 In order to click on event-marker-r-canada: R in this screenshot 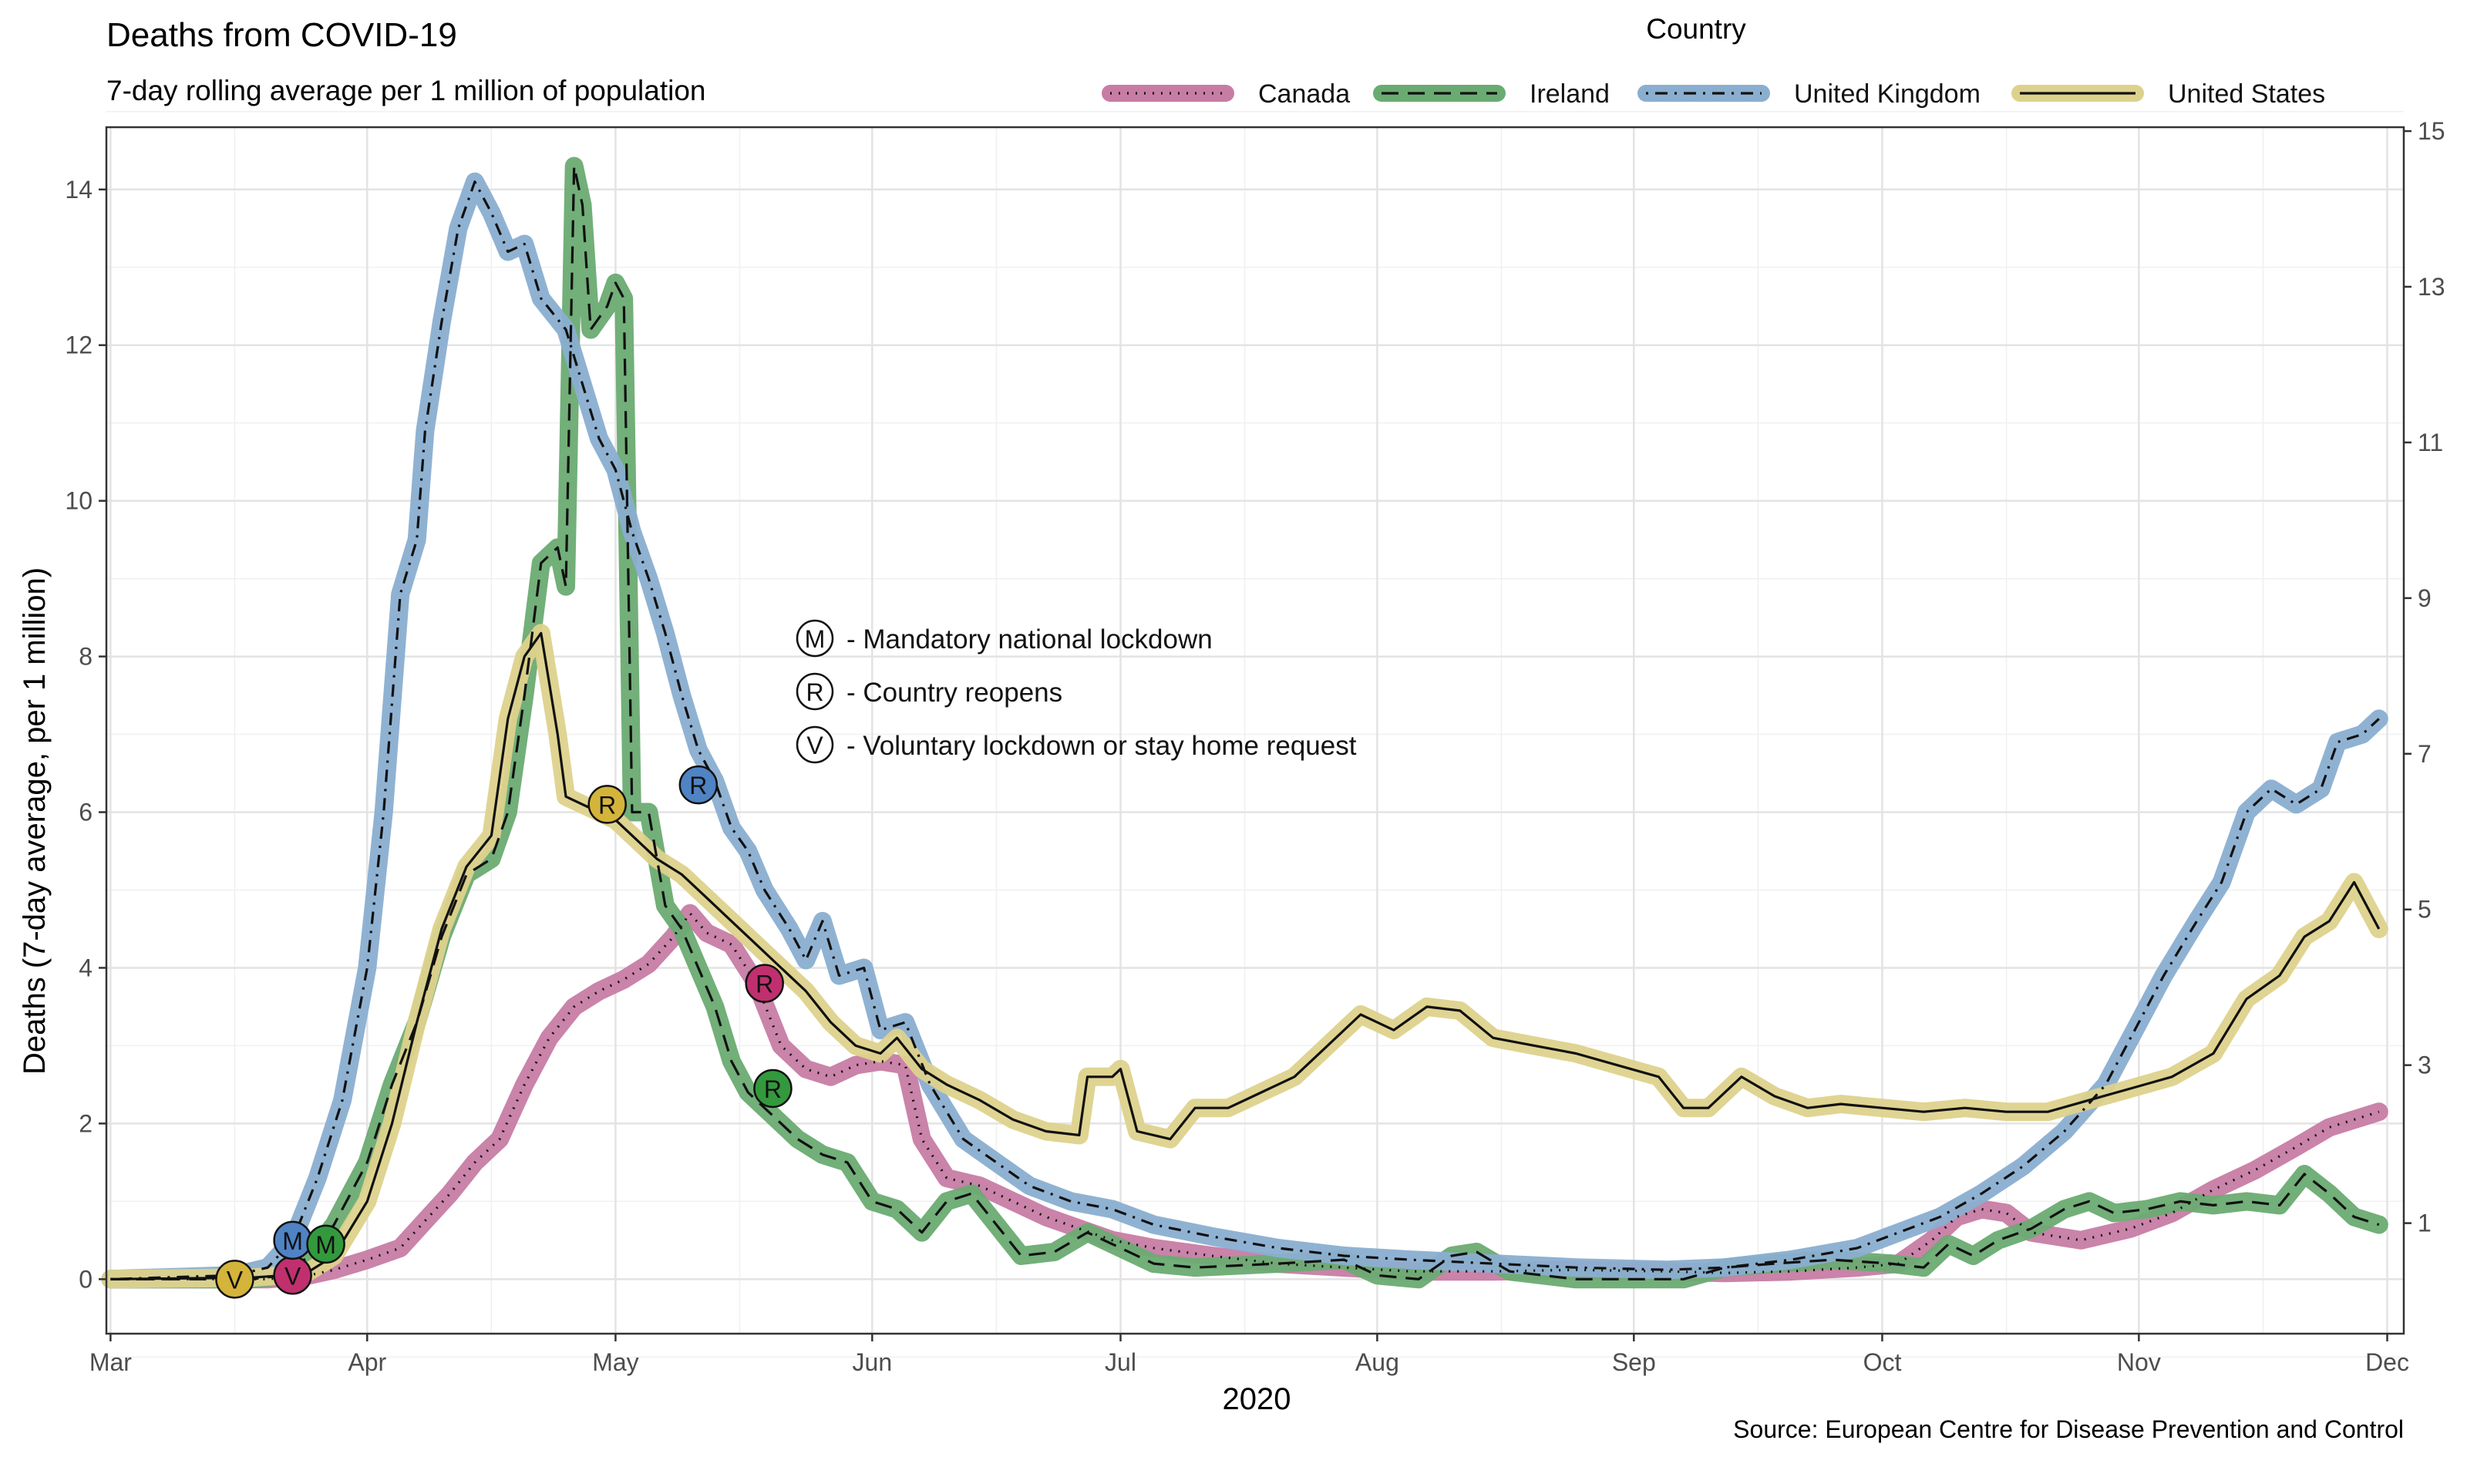, I will do `click(764, 983)`.